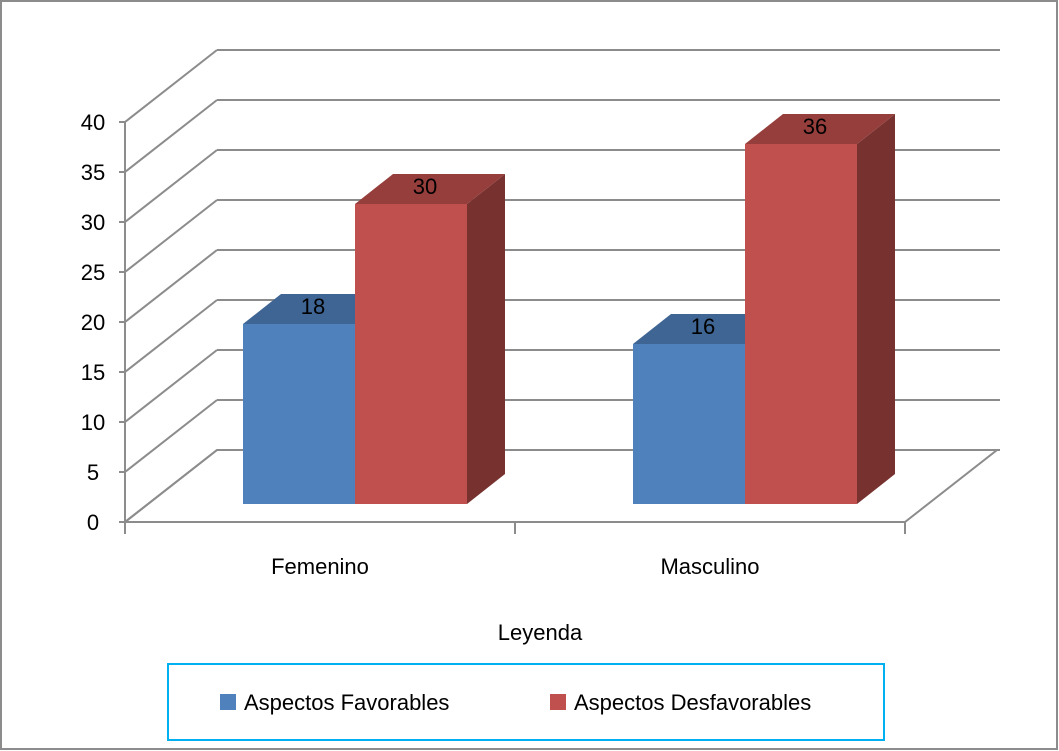  Describe the element at coordinates (692, 702) in the screenshot. I see `legend-label: Aspectos Desfavorables` at that location.